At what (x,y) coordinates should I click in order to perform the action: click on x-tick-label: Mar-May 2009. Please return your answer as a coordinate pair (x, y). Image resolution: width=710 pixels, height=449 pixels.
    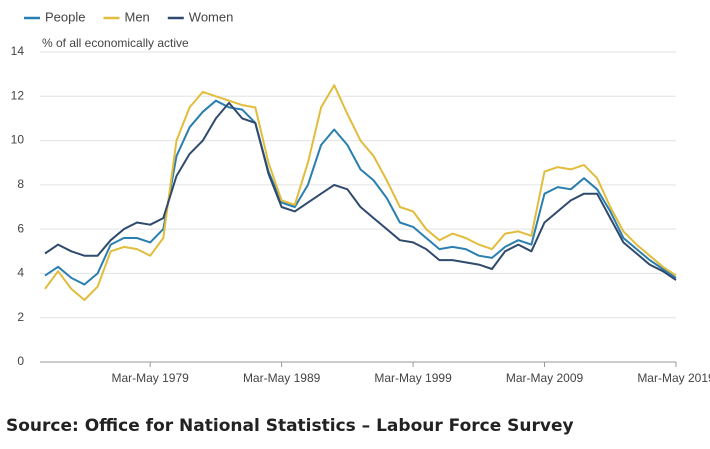
    Looking at the image, I should click on (545, 378).